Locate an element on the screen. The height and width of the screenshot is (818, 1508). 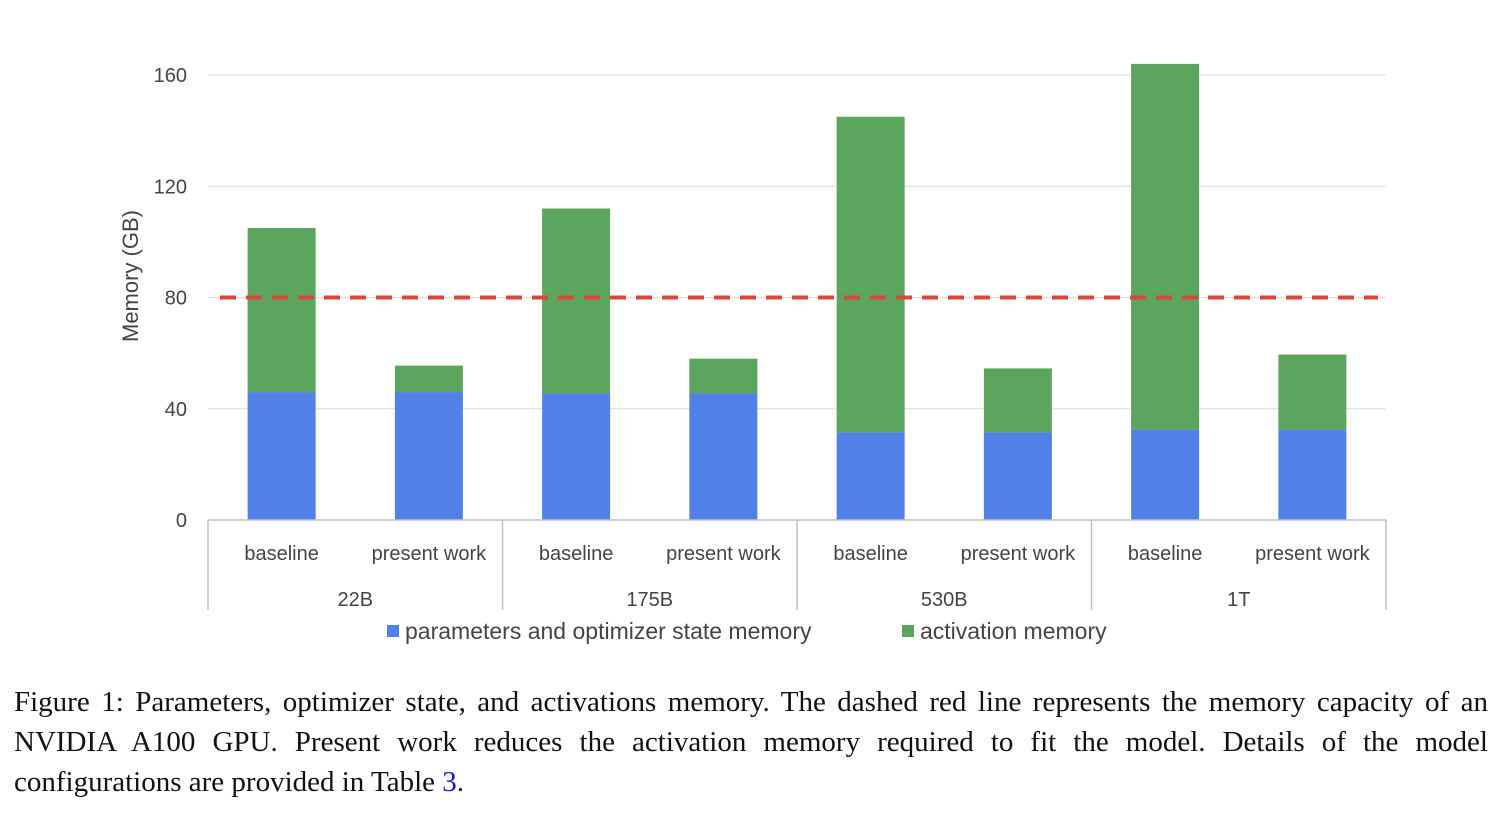
y-tick-label: 120 is located at coordinates (170, 187).